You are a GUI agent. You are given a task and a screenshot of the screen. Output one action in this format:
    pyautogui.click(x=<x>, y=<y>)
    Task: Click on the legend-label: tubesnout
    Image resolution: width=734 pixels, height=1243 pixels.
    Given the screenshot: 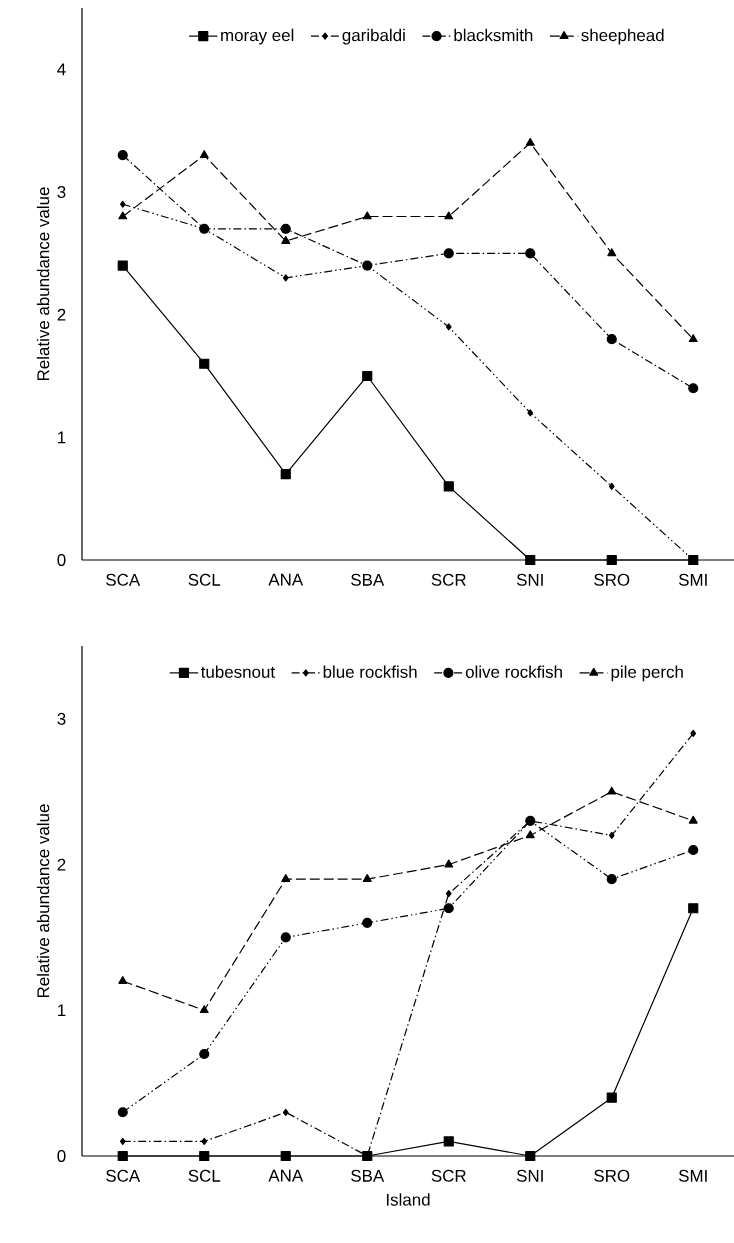 What is the action you would take?
    pyautogui.click(x=237, y=671)
    